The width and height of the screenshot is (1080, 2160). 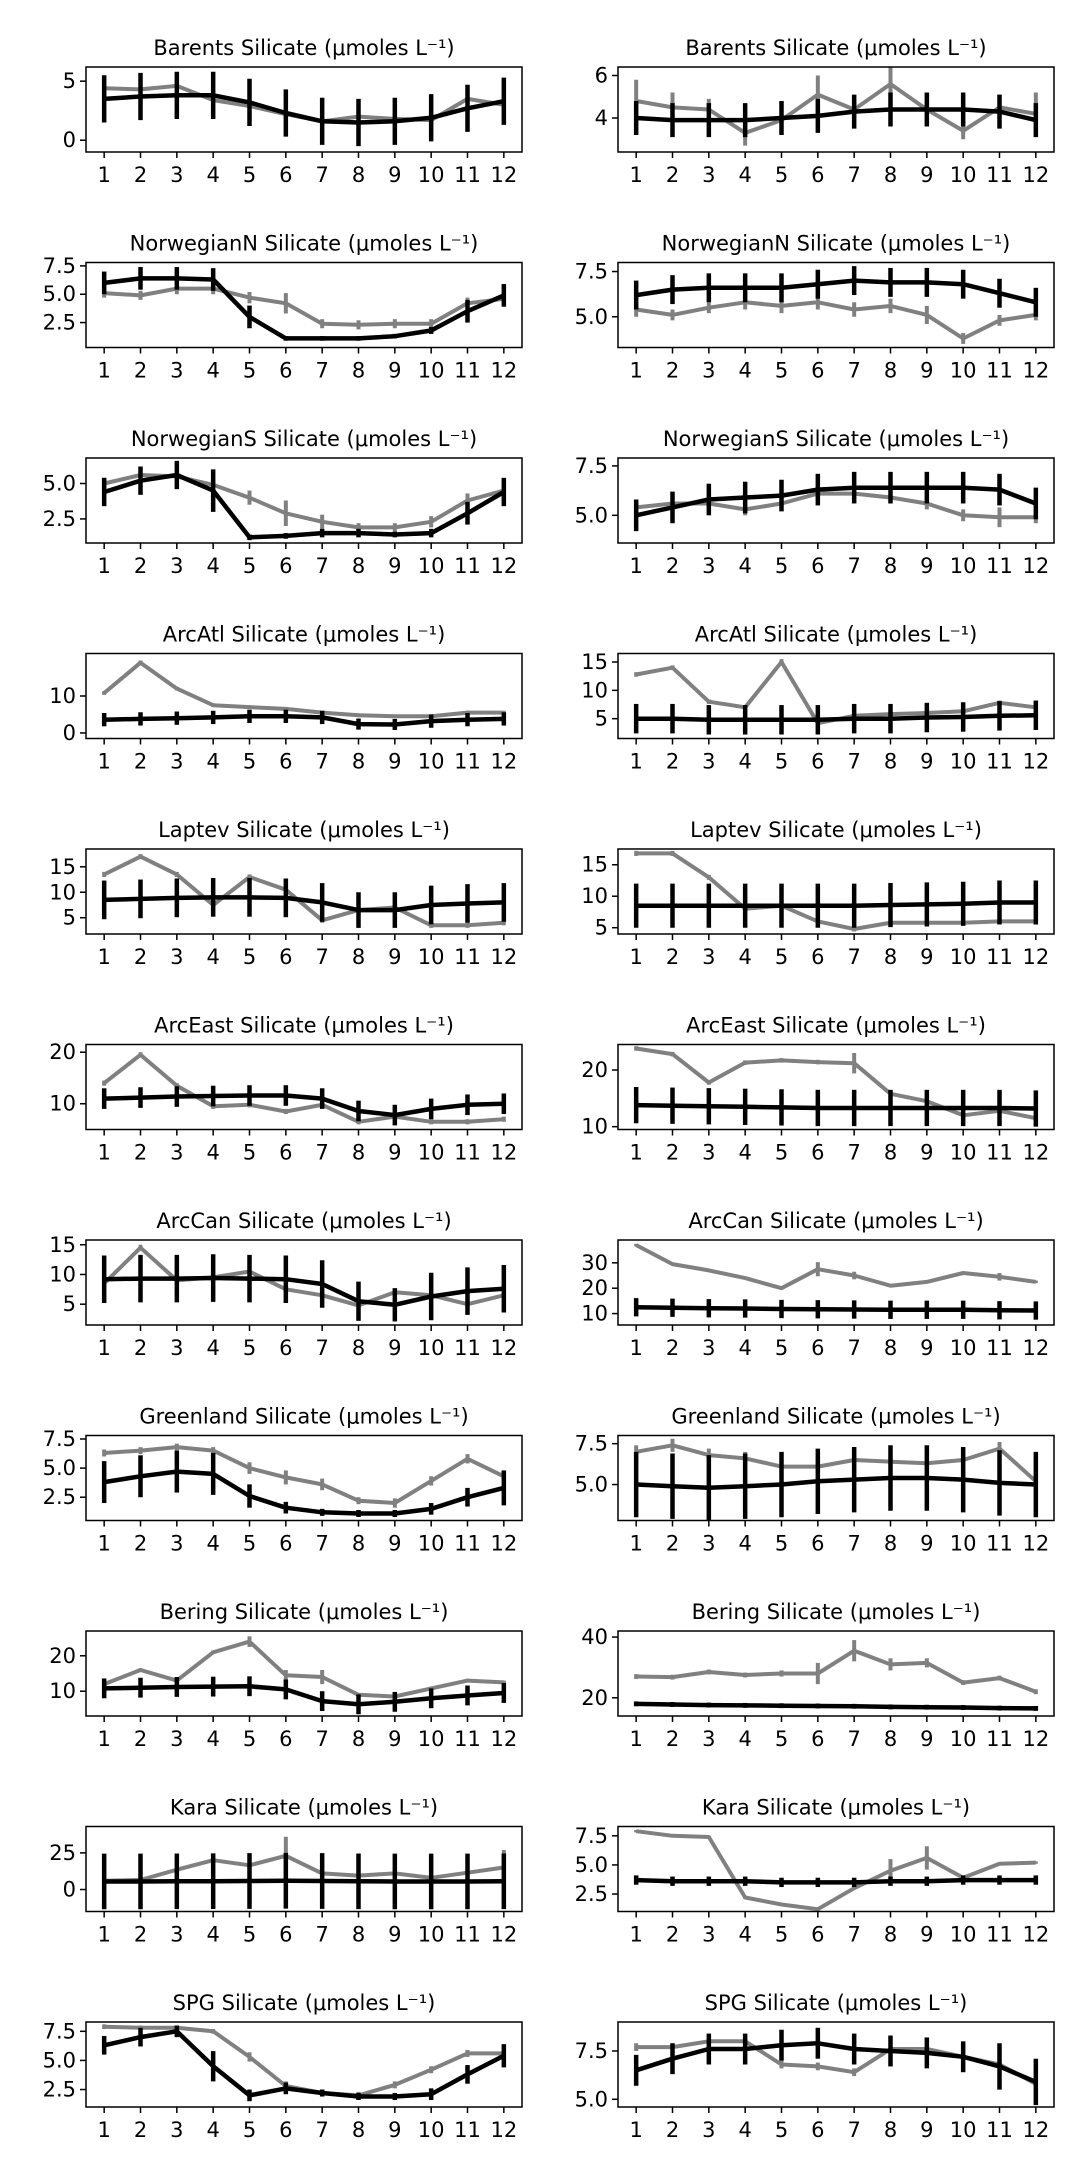 I want to click on subplot-title: NorwegianS Silicate (μmoles L⁻¹), so click(x=304, y=439).